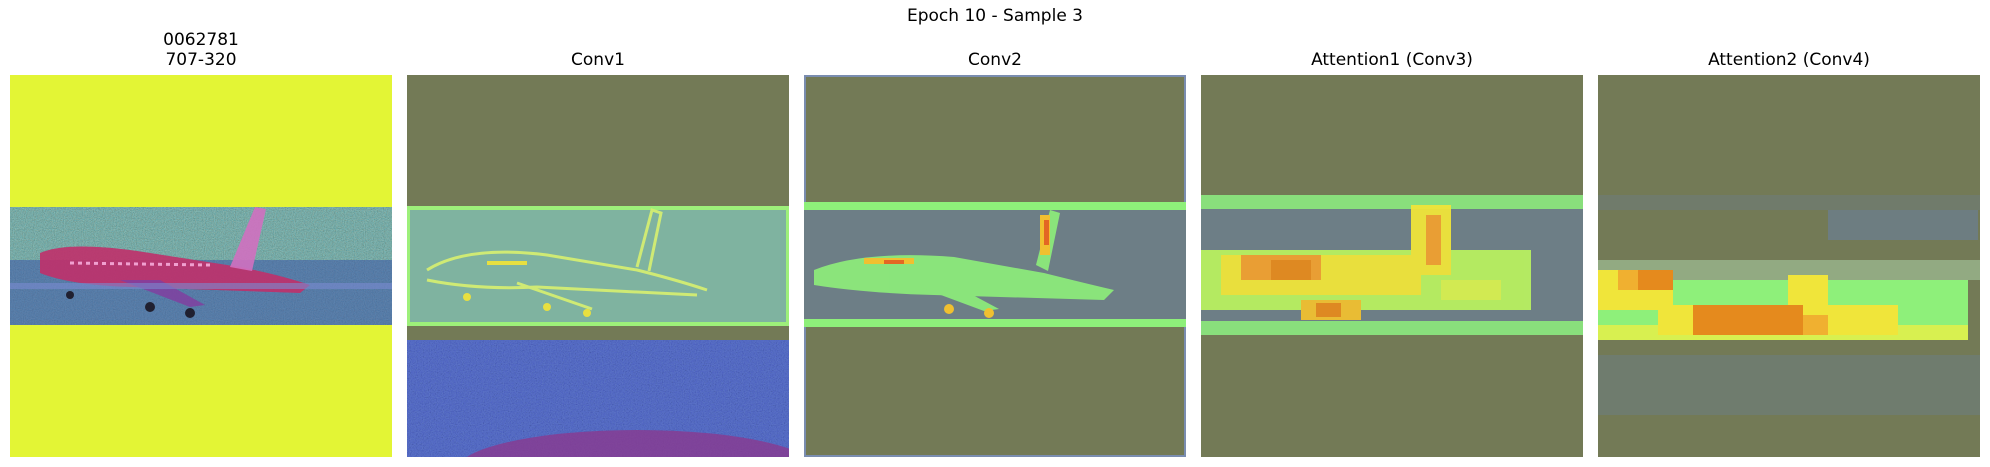 Image resolution: width=1990 pixels, height=467 pixels. What do you see at coordinates (1392, 60) in the screenshot?
I see `panel-title-attention1: Attention1 (Conv3)` at bounding box center [1392, 60].